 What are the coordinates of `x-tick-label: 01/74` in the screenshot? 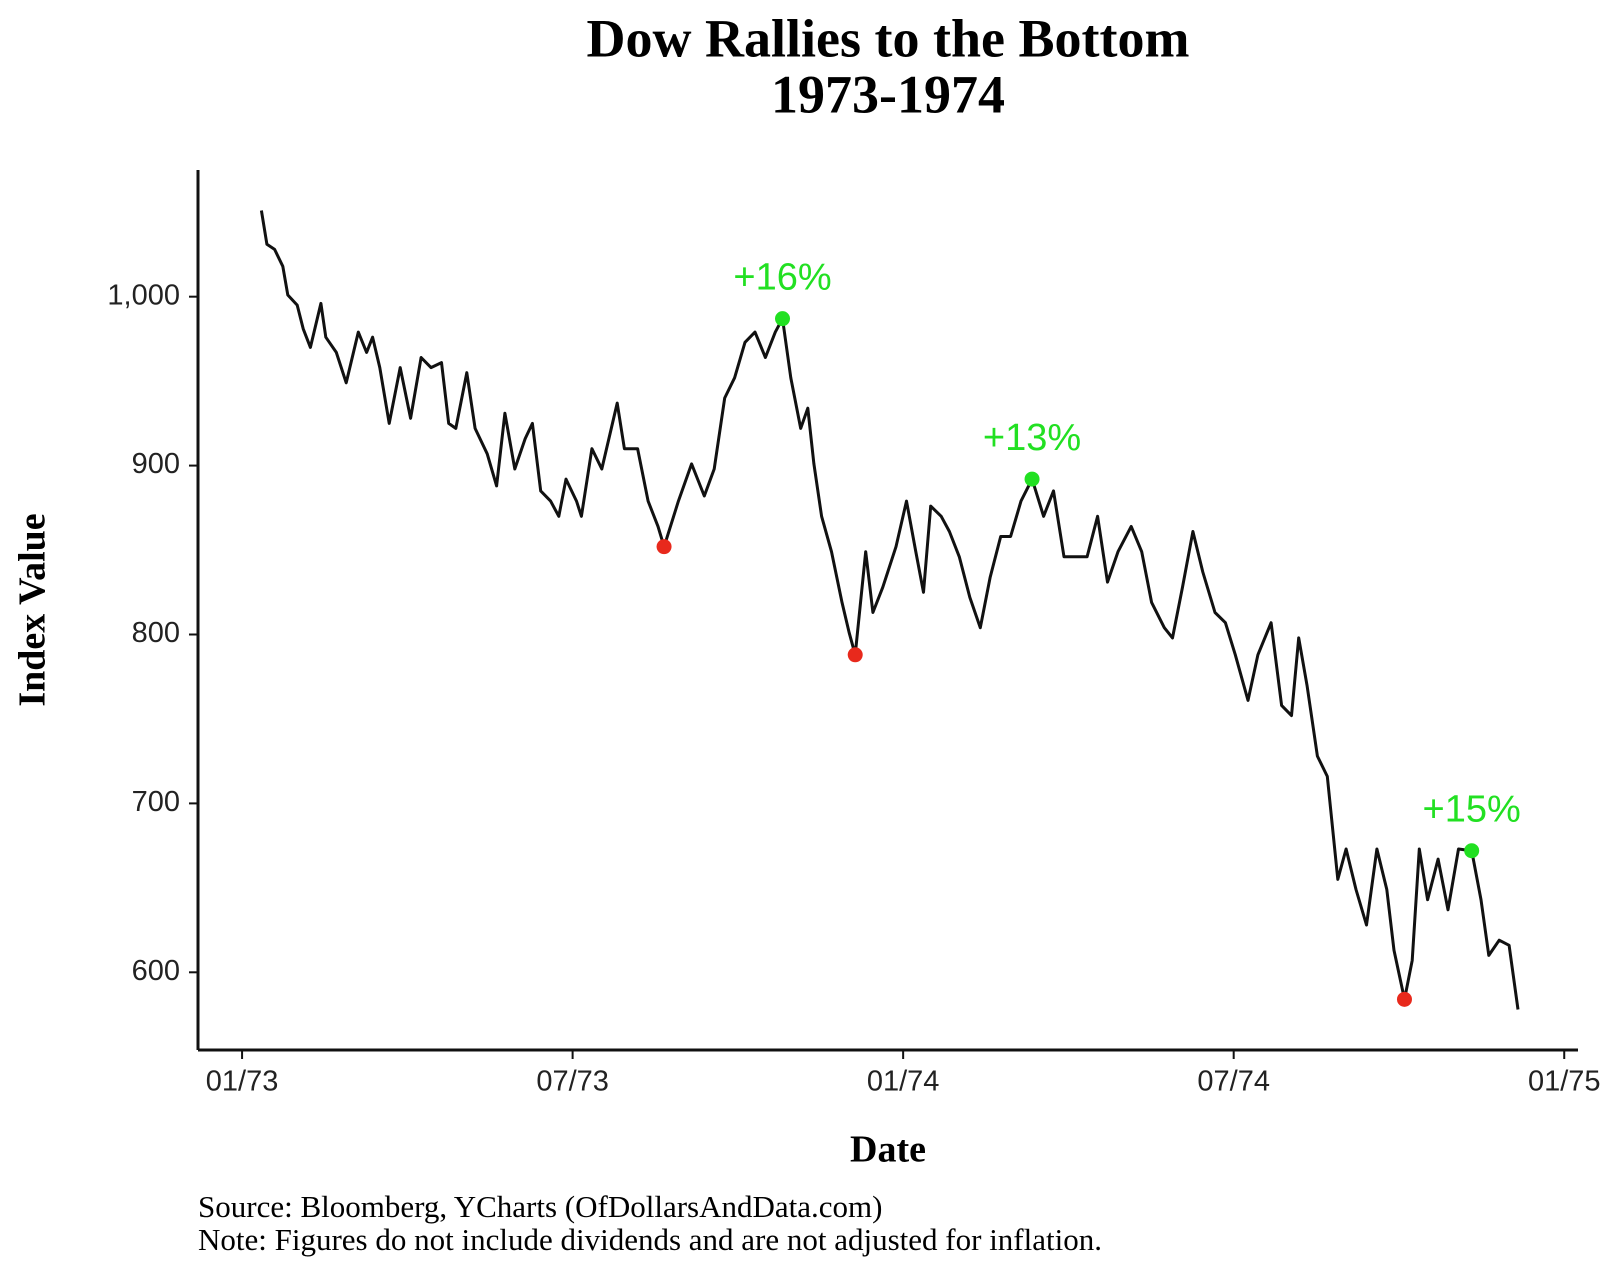 It's located at (903, 1082).